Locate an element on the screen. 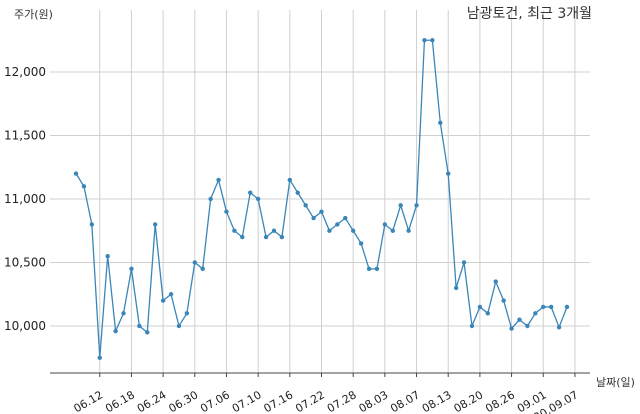 The image size is (640, 414). x-tick-label: 08.20 is located at coordinates (469, 401).